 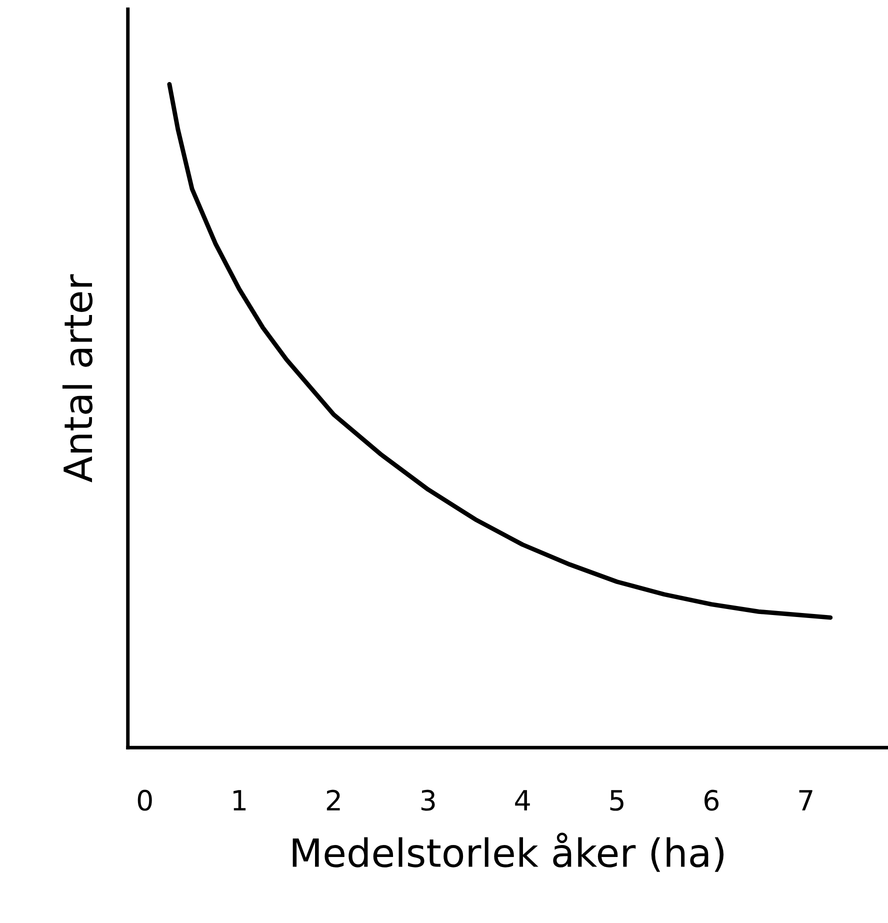 I want to click on x-tick-label: 6, so click(x=711, y=800).